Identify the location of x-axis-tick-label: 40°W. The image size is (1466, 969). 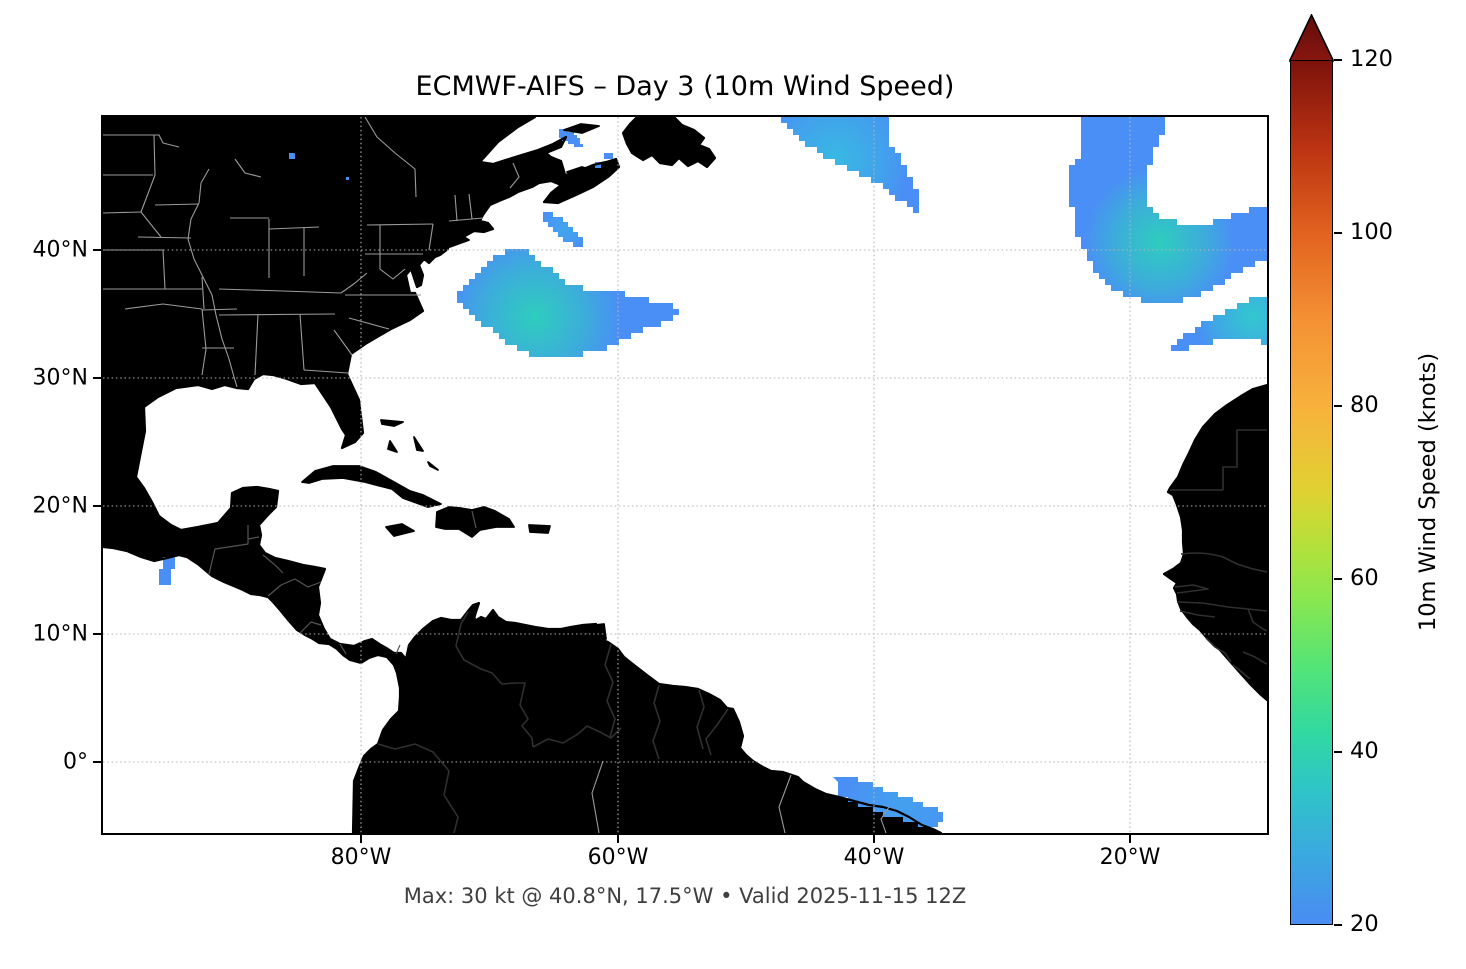
(874, 857).